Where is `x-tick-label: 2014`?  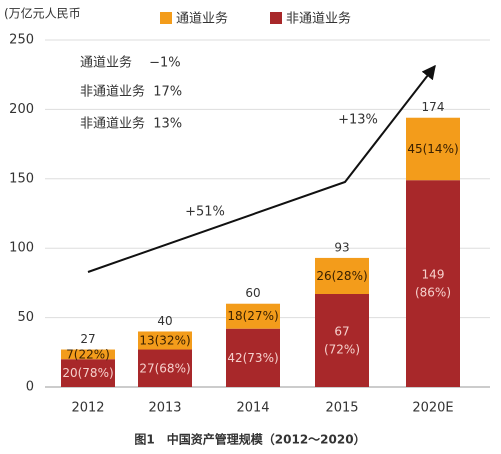
x-tick-label: 2014 is located at coordinates (252, 408).